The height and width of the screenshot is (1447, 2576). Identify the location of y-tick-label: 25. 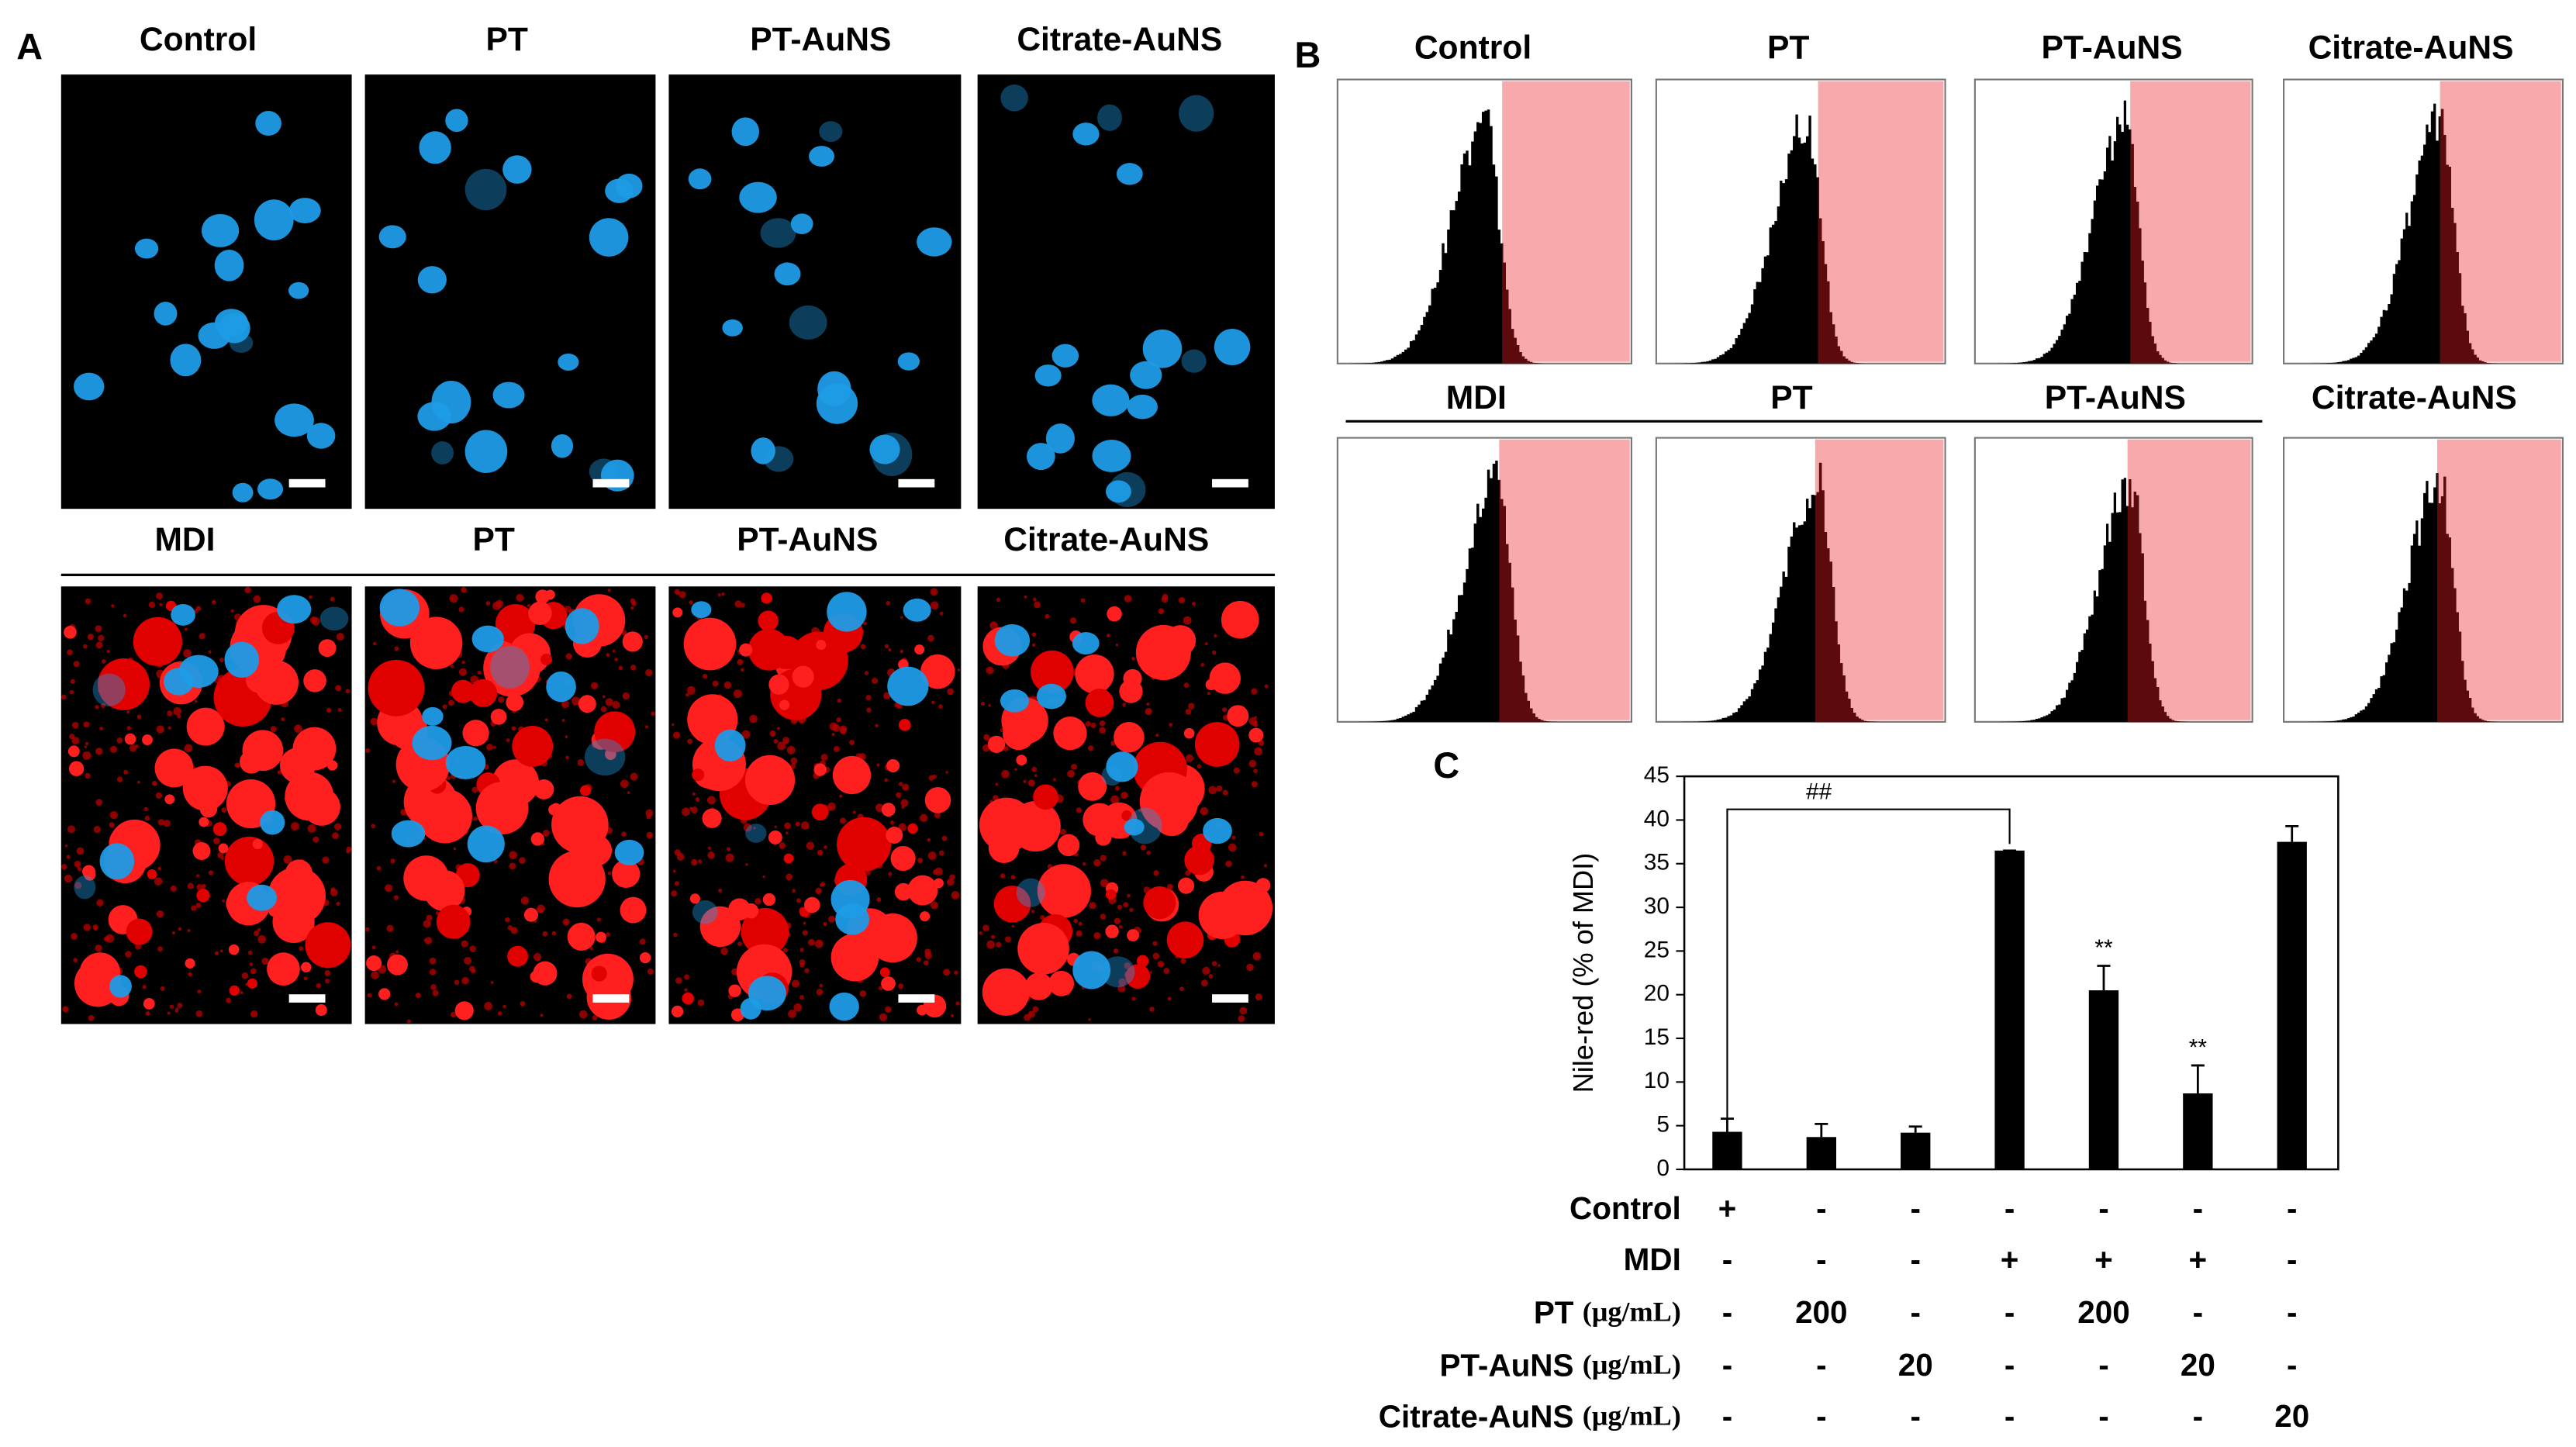
(1657, 949).